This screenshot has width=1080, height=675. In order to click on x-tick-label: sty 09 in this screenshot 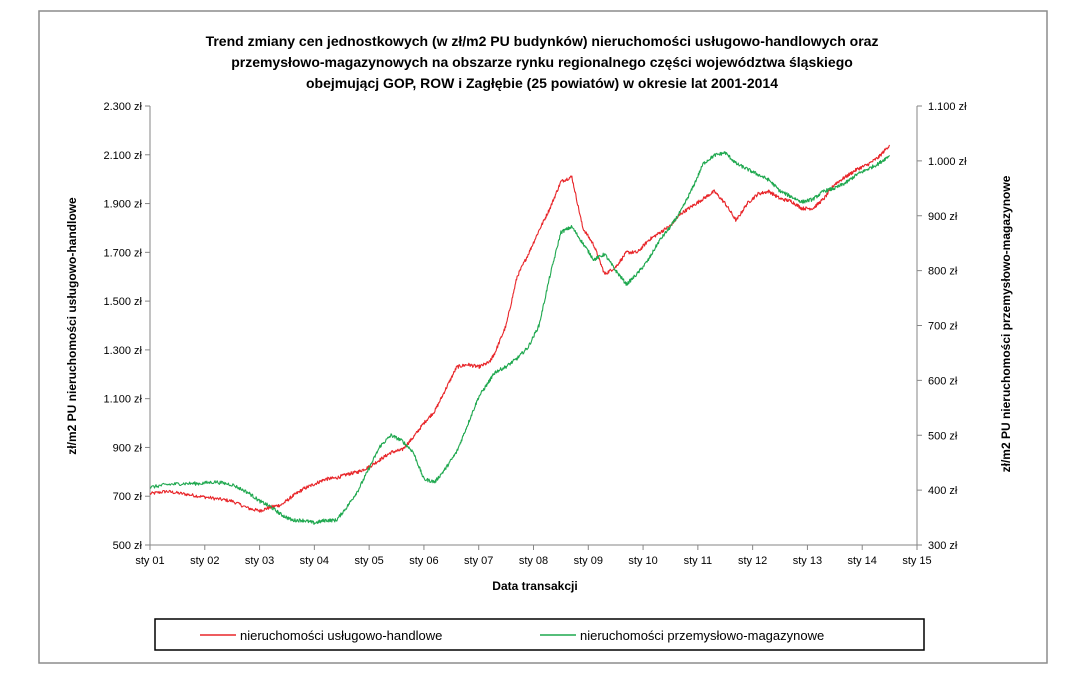, I will do `click(588, 561)`.